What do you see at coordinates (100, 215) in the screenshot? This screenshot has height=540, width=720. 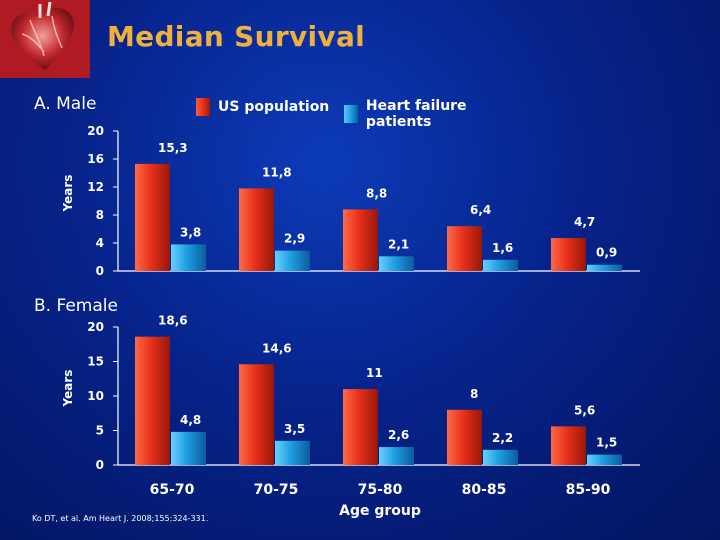 I see `y-tick-label: 8` at bounding box center [100, 215].